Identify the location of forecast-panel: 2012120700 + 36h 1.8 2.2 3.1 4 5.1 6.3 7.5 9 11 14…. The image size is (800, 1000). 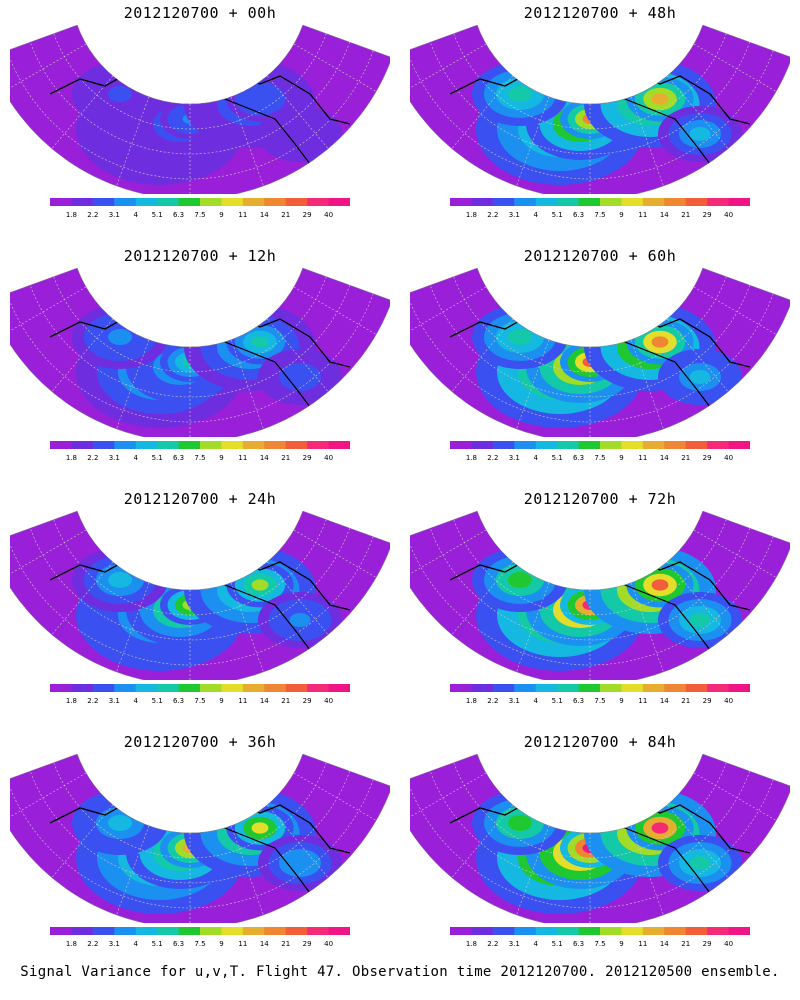
(200, 849).